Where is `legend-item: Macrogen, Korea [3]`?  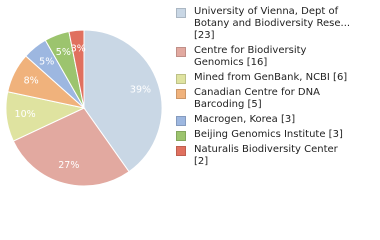 legend-item: Macrogen, Korea [3] is located at coordinates (274, 120).